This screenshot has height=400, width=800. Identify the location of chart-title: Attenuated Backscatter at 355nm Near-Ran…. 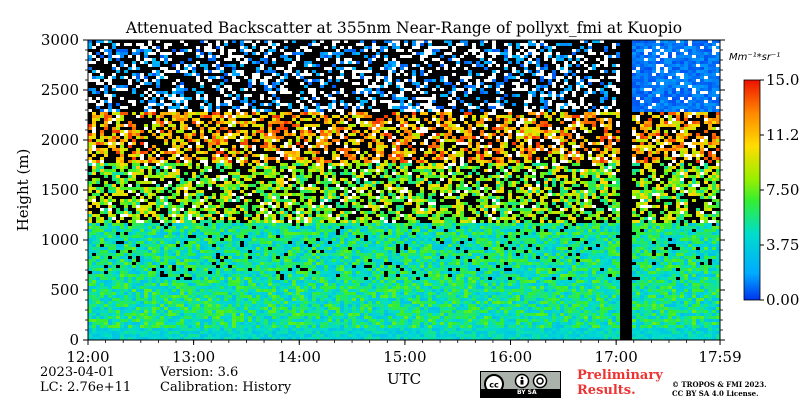
(403, 28).